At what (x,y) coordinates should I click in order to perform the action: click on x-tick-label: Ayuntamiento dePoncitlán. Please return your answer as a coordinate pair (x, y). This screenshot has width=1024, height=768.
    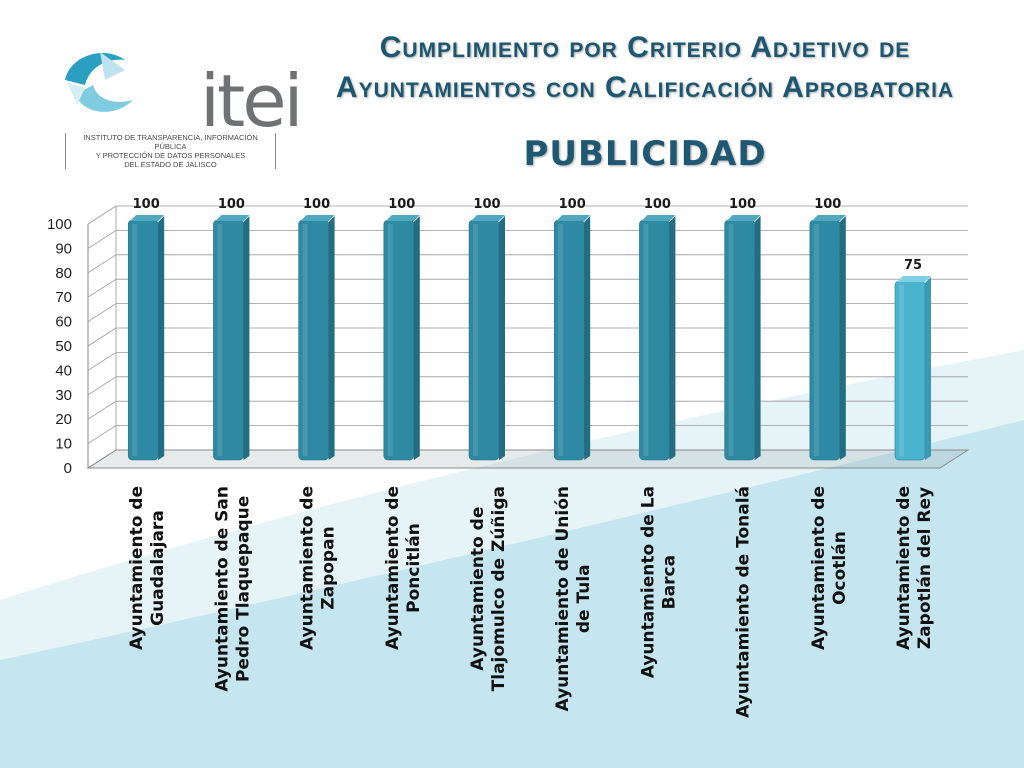
    Looking at the image, I should click on (403, 568).